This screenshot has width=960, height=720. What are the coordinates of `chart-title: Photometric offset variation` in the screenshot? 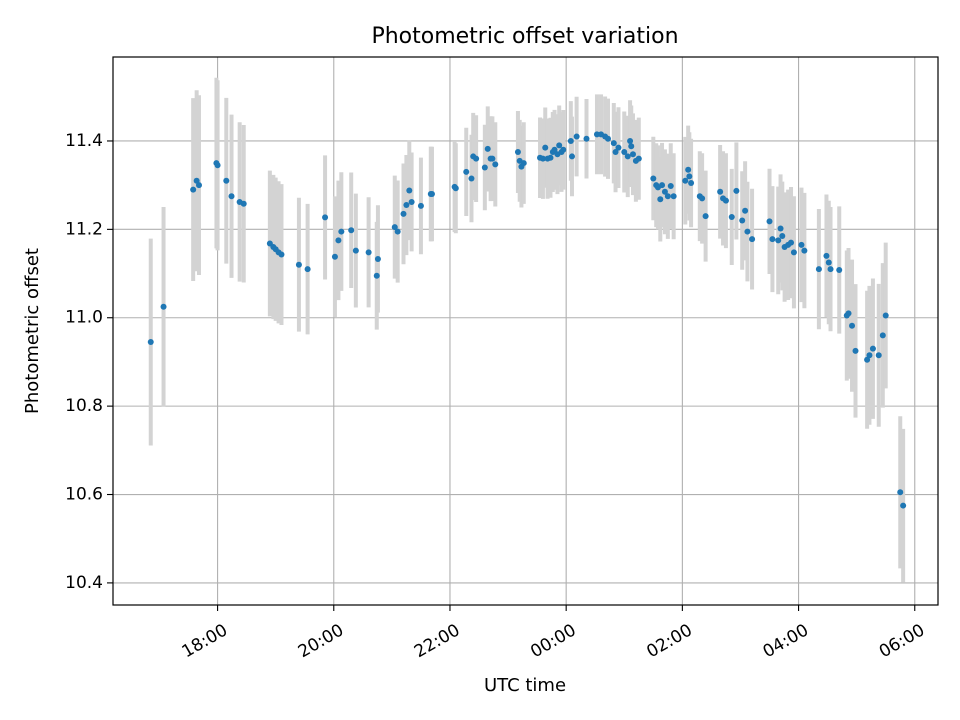 It's located at (524, 36).